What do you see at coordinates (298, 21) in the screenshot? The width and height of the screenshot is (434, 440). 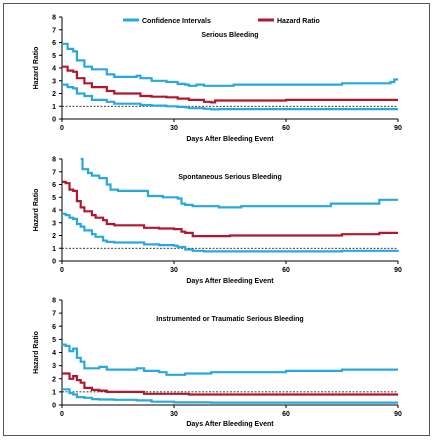 I see `legend-hr-label: Hazard Ratio` at bounding box center [298, 21].